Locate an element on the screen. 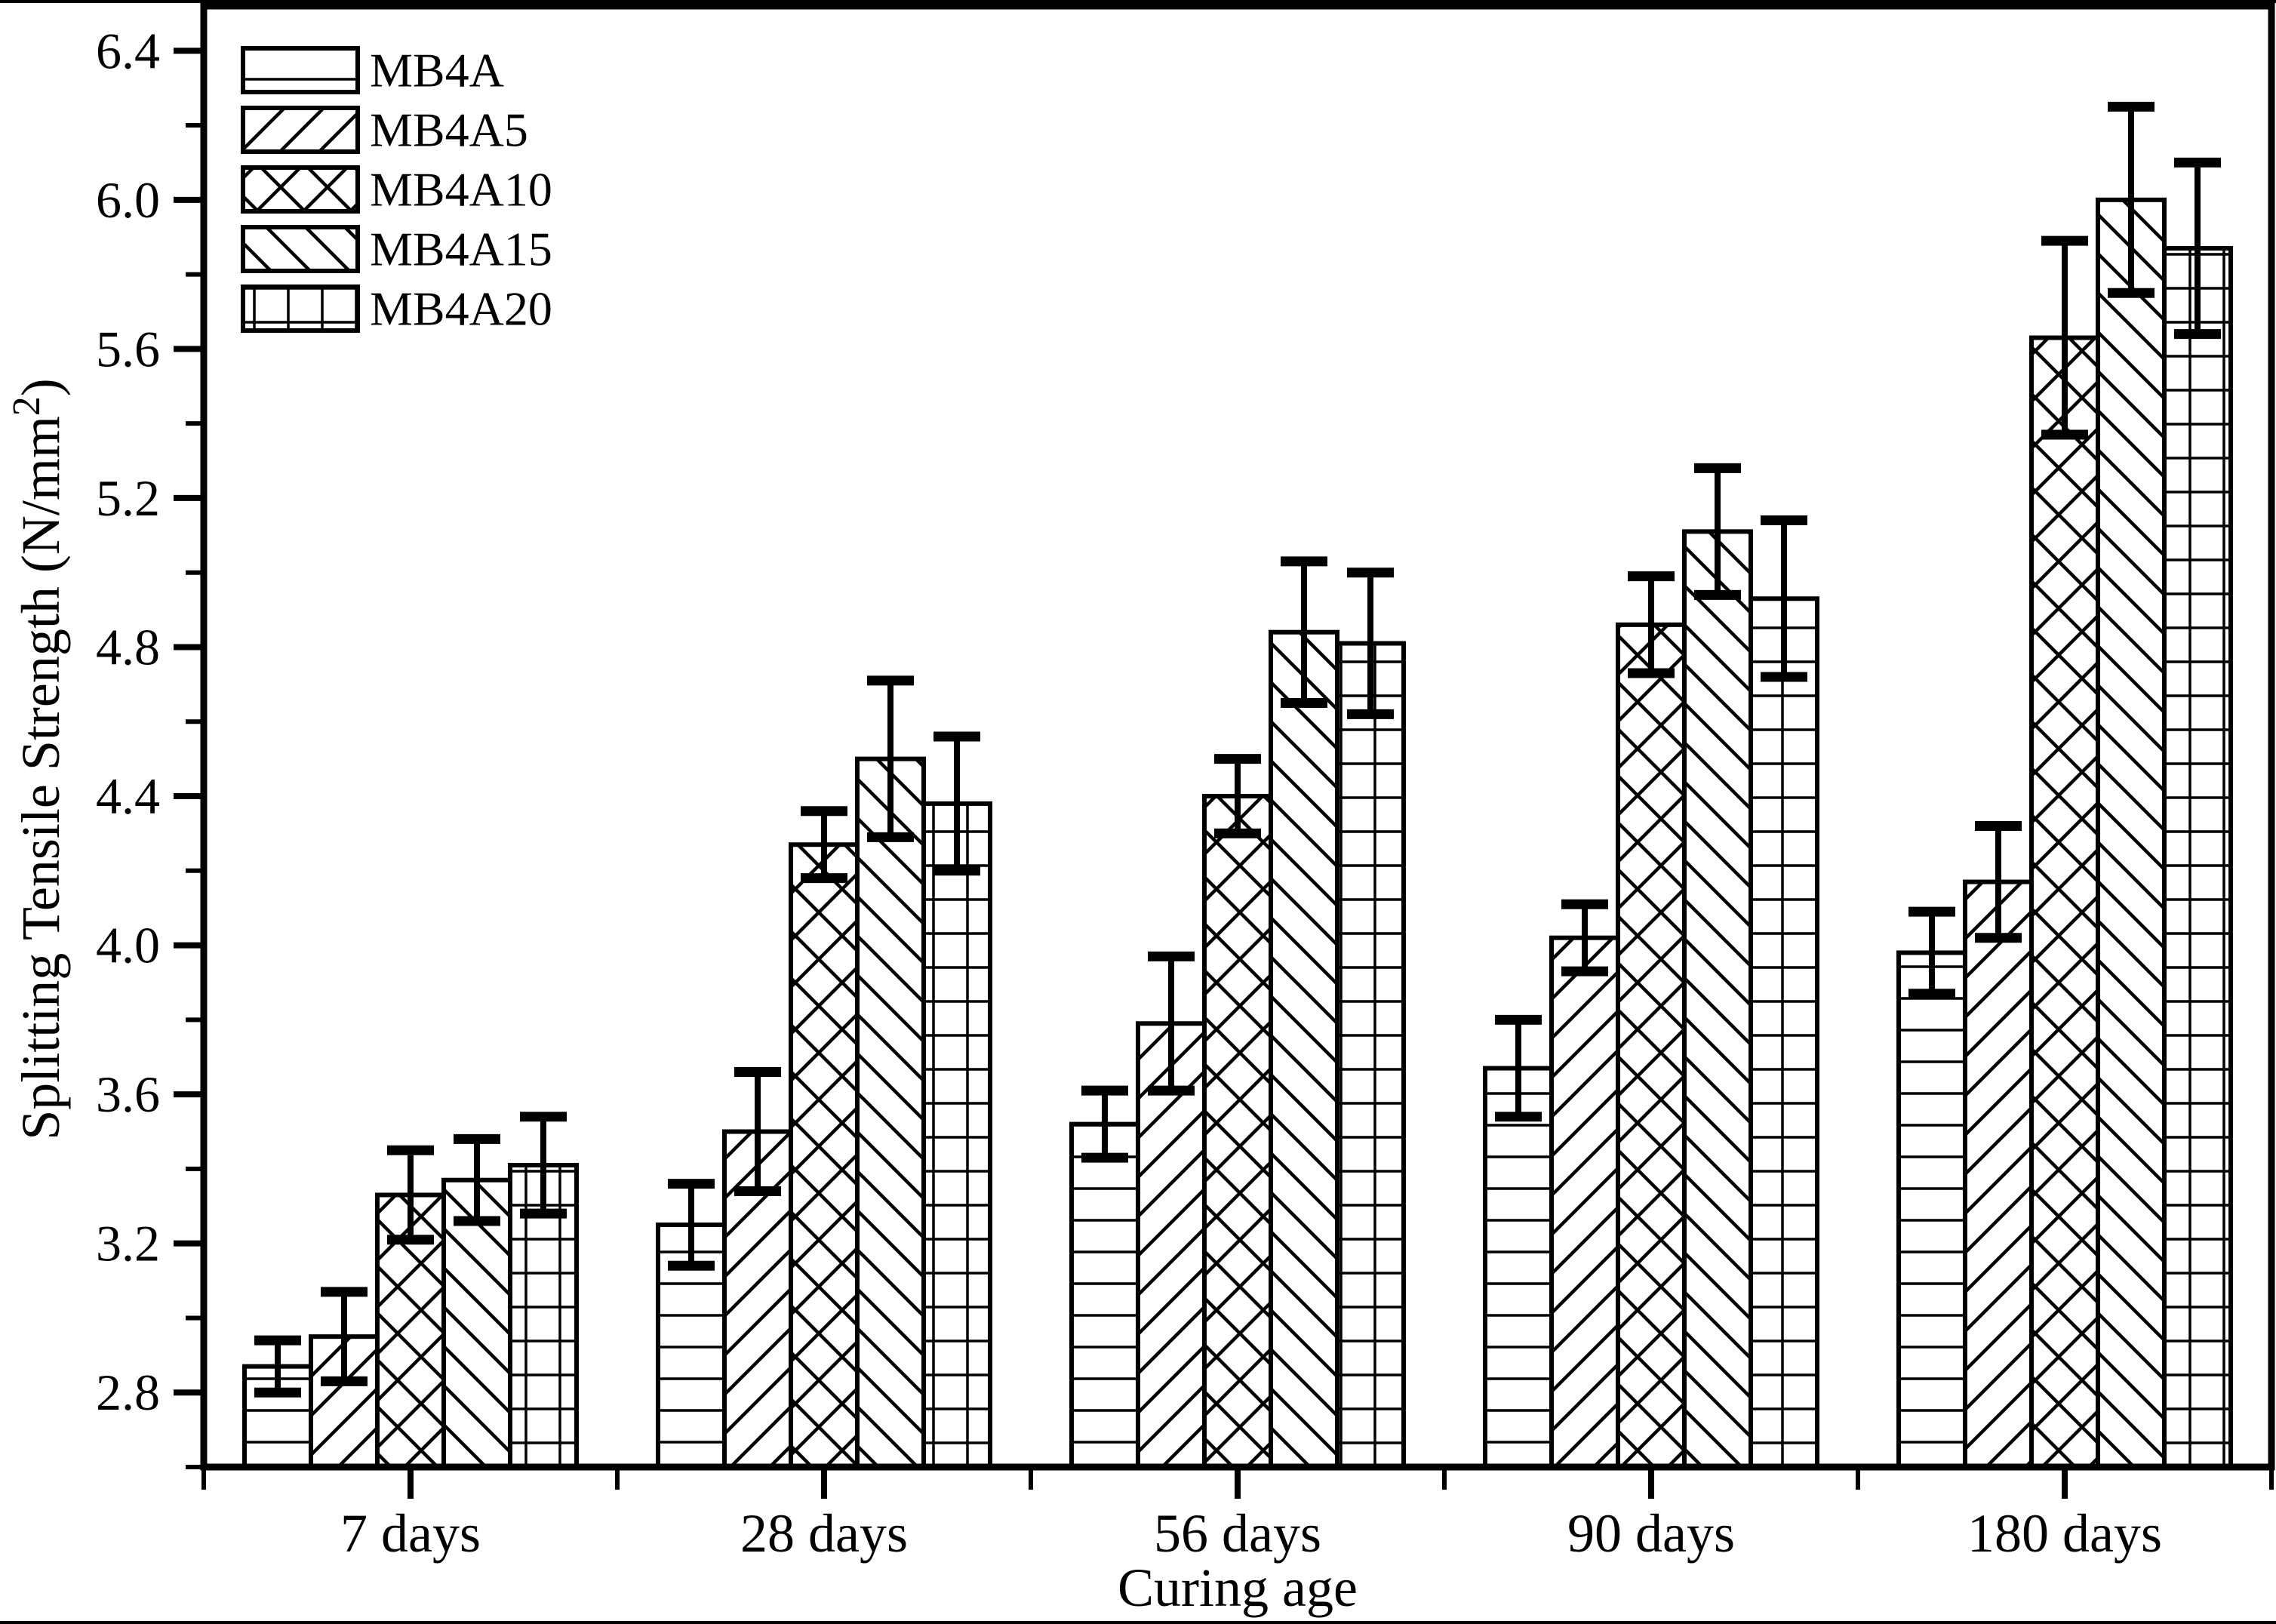 This screenshot has height=1624, width=2276. error-bar-MB4A15-7-days is located at coordinates (477, 1179).